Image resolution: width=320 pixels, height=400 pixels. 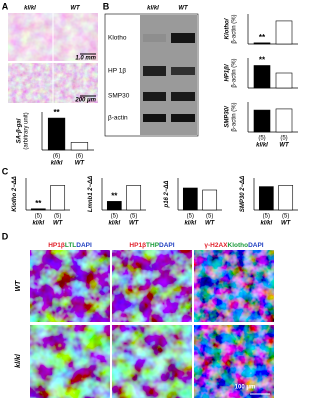 What do you see at coordinates (26, 130) in the screenshot?
I see `y-axis-label-line: (arbitrary unit)` at bounding box center [26, 130].